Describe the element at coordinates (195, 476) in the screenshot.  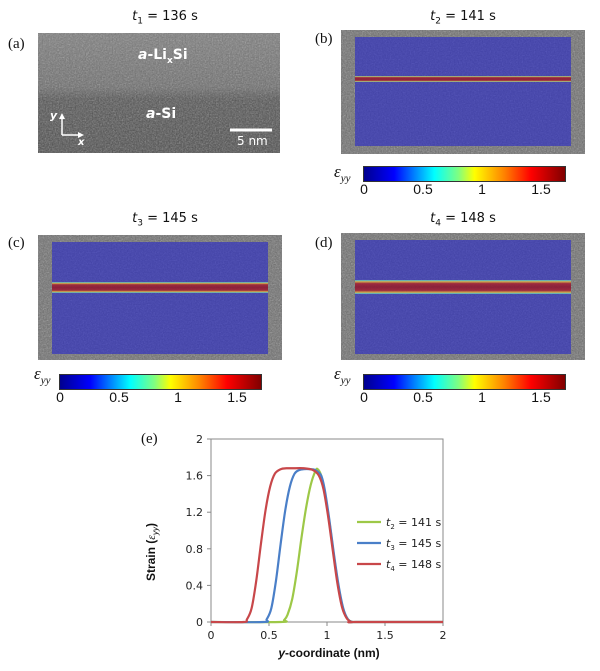
I see `y-tick-label: 1.6` at that location.